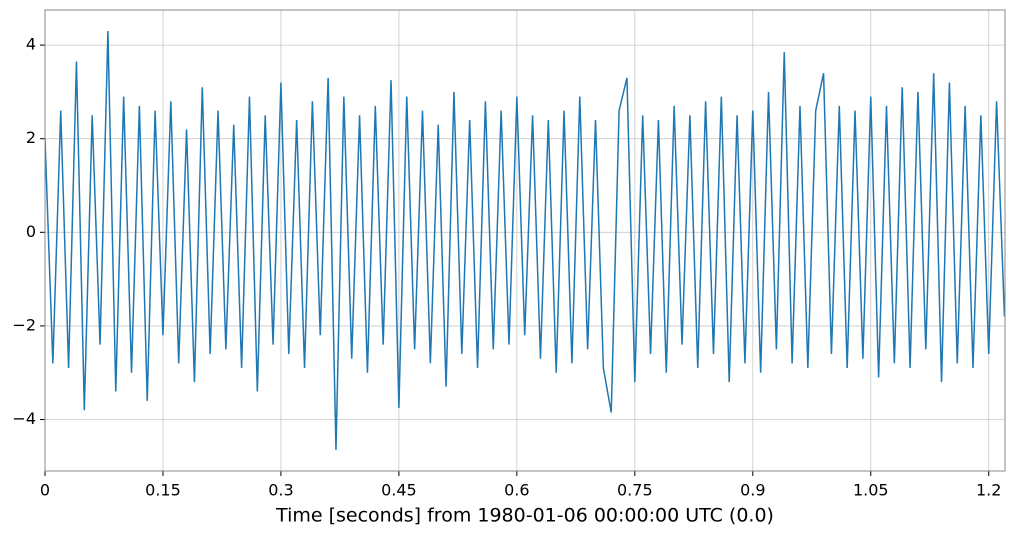  I want to click on x-tick-label: 0.6, so click(516, 490).